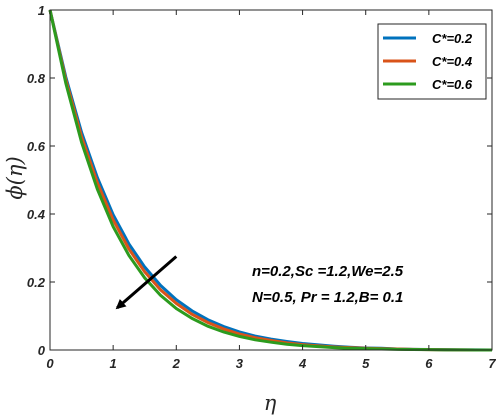 Image resolution: width=496 pixels, height=416 pixels. I want to click on annotation-line-1: n=0.2,Sc =1.2,We=2.5, so click(328, 271).